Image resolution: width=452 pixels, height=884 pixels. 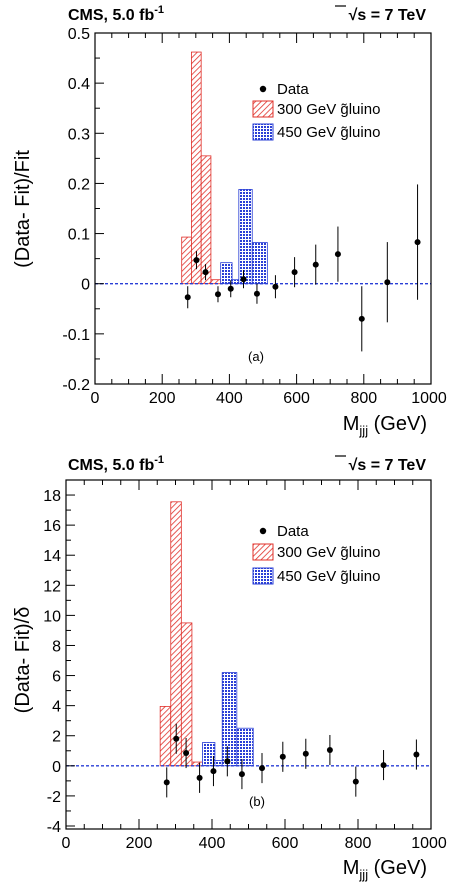 I want to click on panel-b-y-tick-label: 0, so click(x=56, y=767).